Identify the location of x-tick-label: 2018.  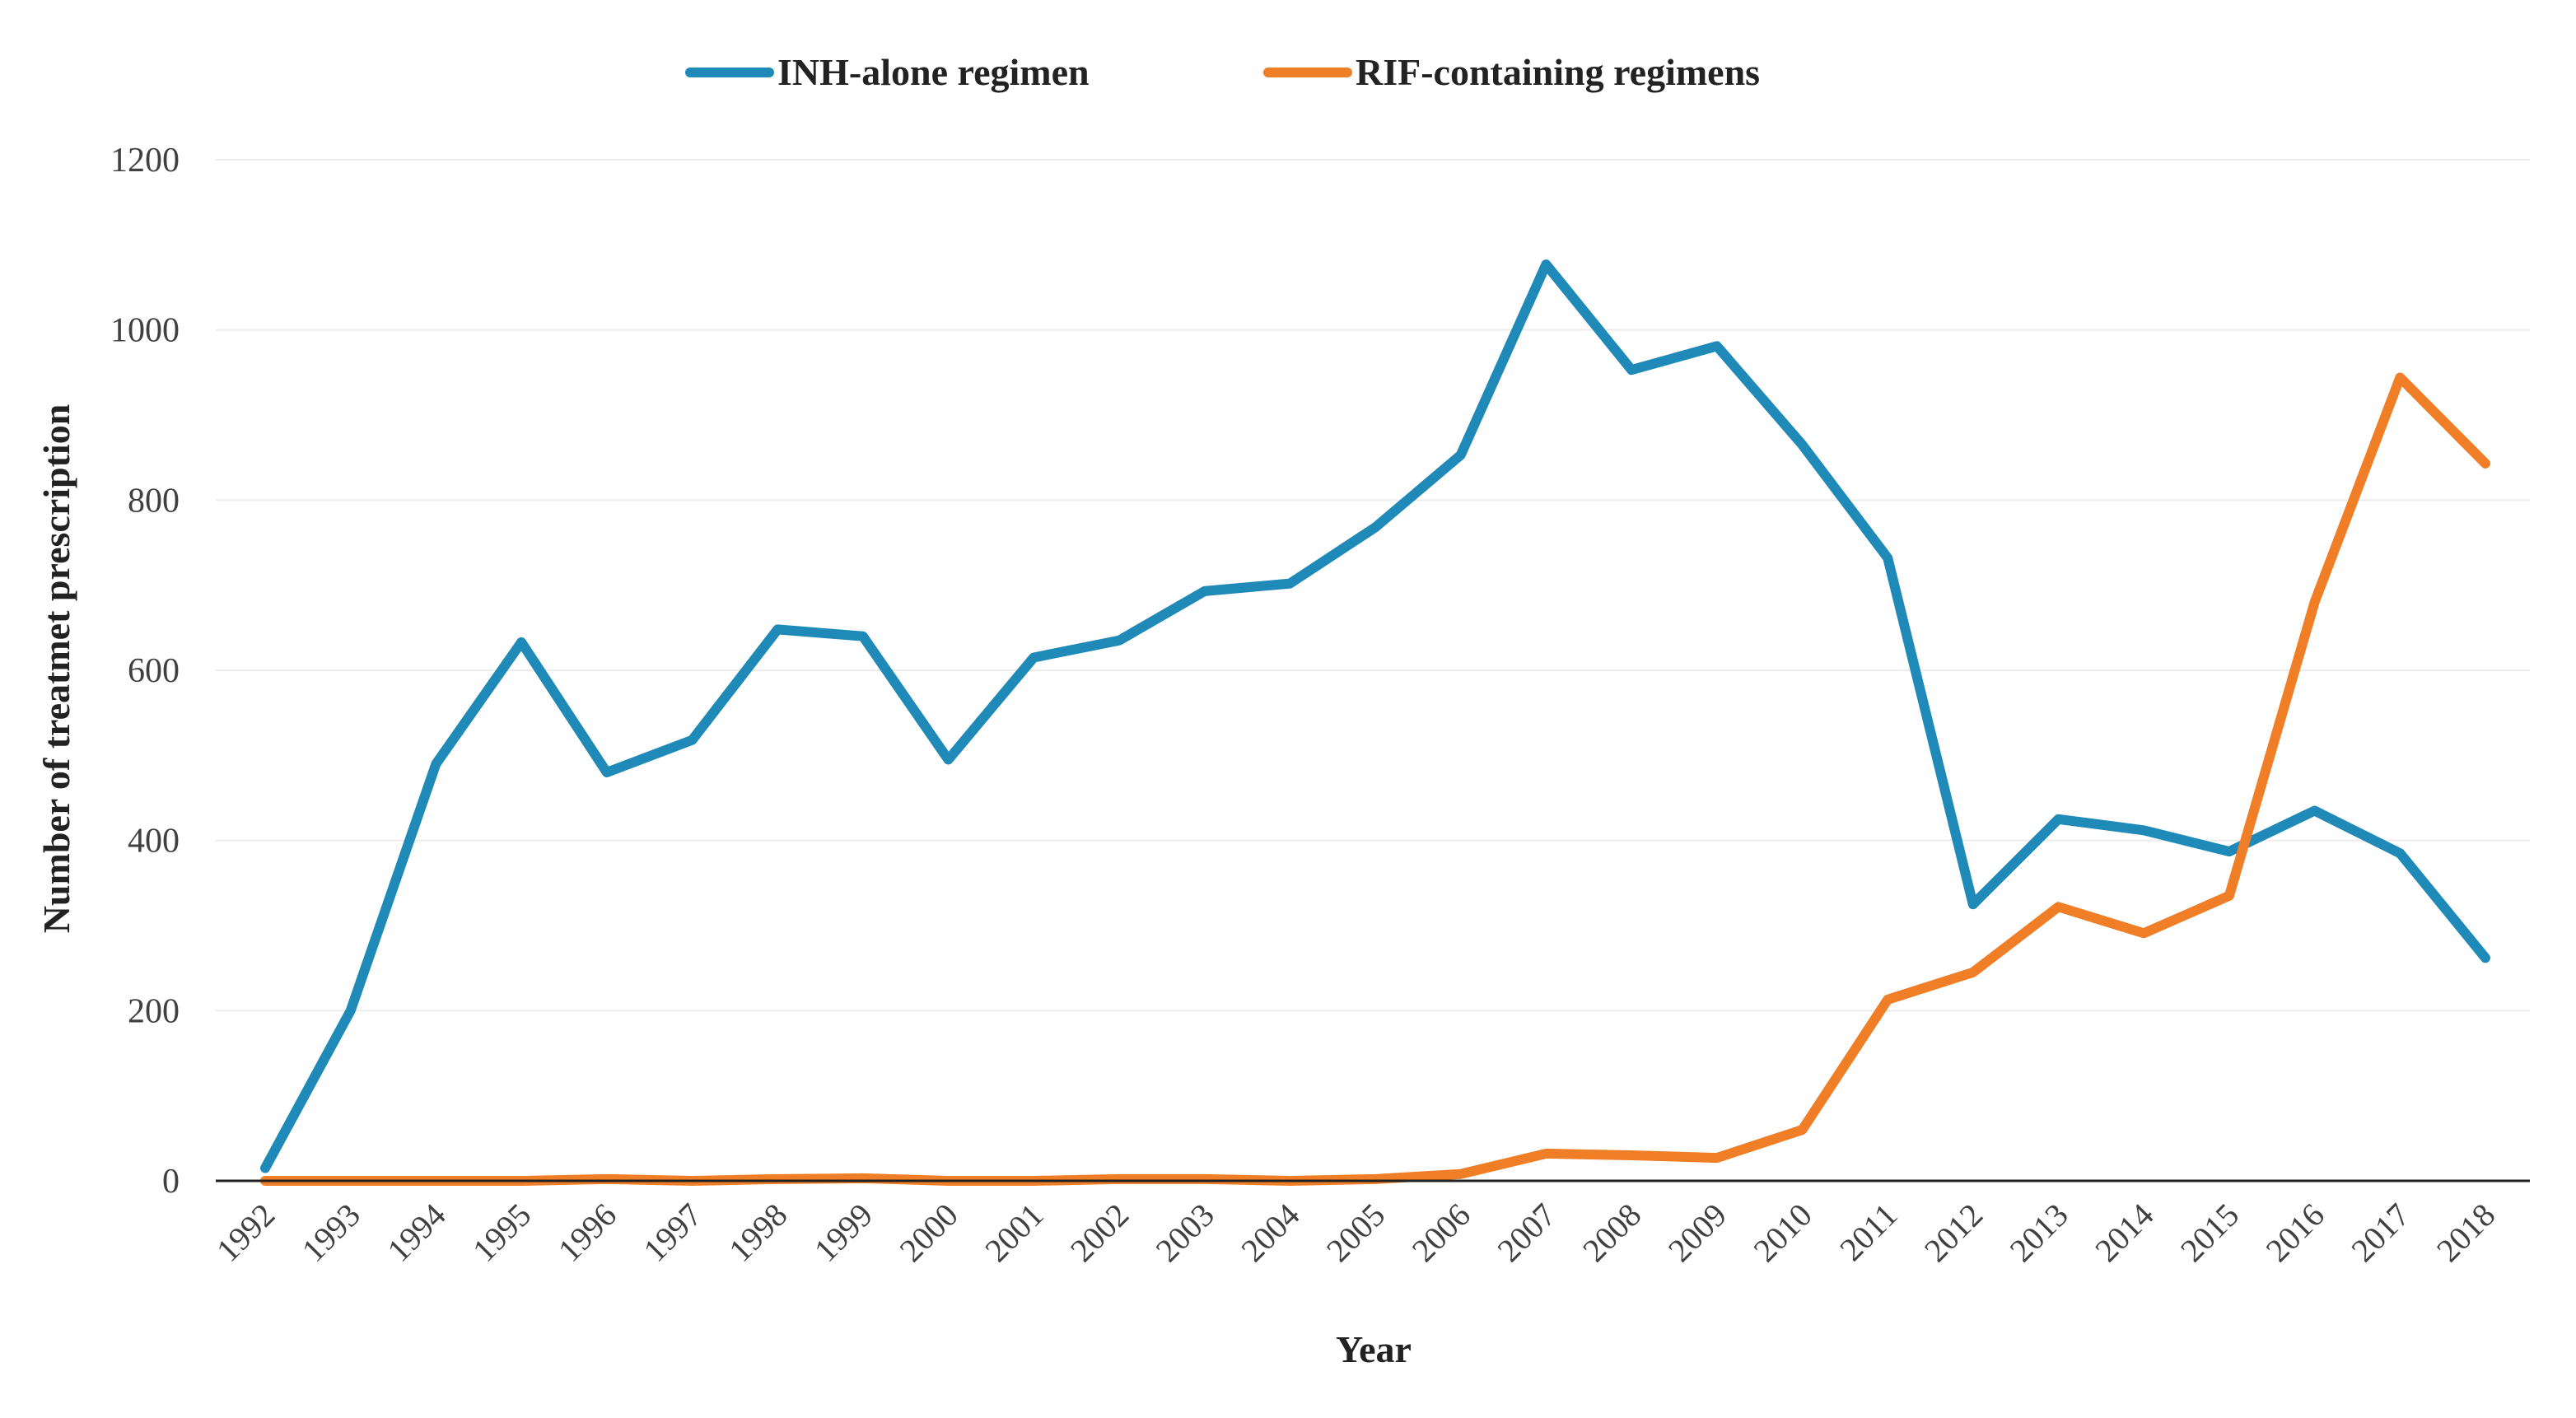
(2465, 1233).